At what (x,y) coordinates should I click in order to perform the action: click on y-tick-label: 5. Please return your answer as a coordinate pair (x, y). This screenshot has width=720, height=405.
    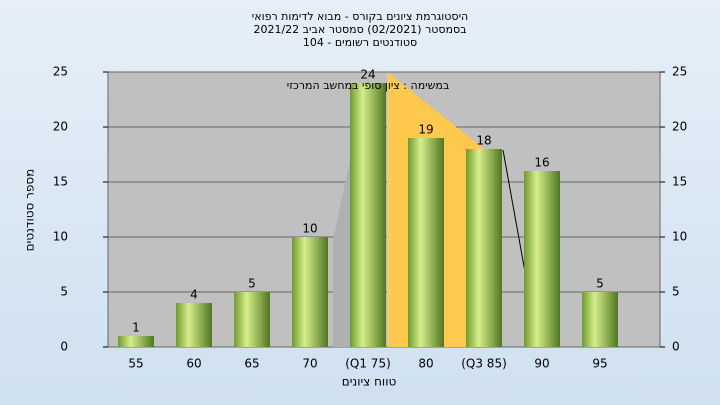
    Looking at the image, I should click on (64, 292).